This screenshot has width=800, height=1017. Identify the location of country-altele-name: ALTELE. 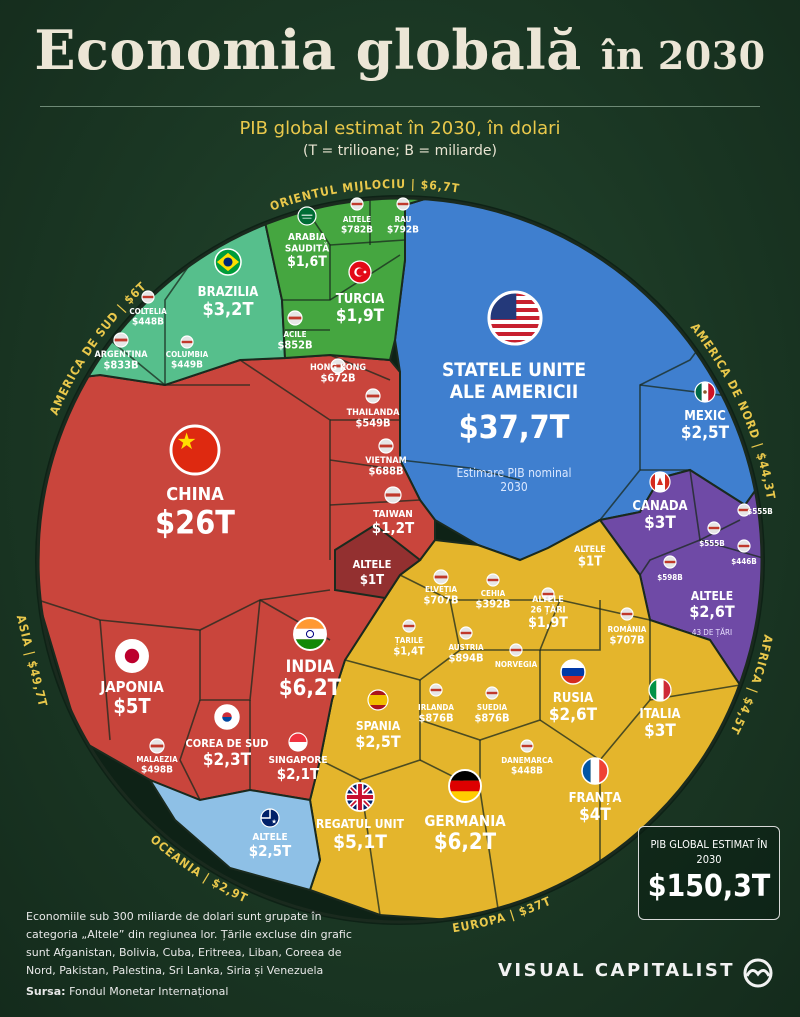
(269, 837).